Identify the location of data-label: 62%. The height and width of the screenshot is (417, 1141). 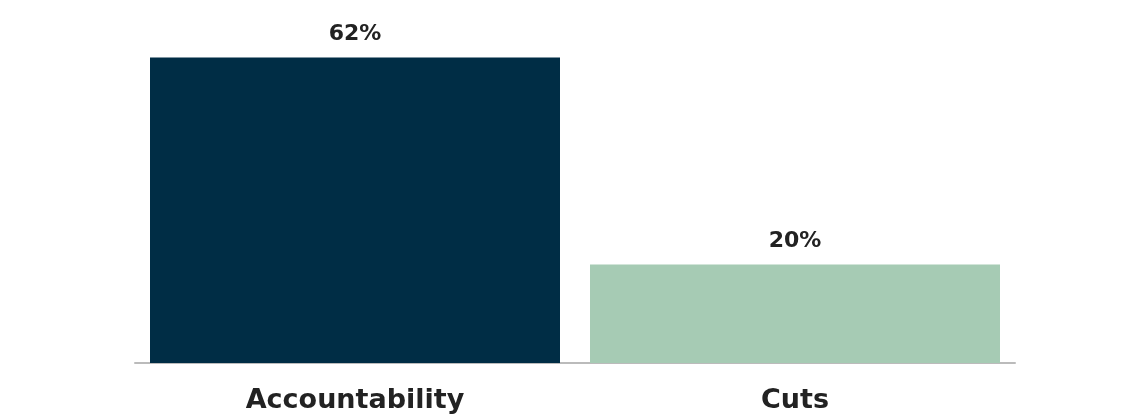
(355, 32).